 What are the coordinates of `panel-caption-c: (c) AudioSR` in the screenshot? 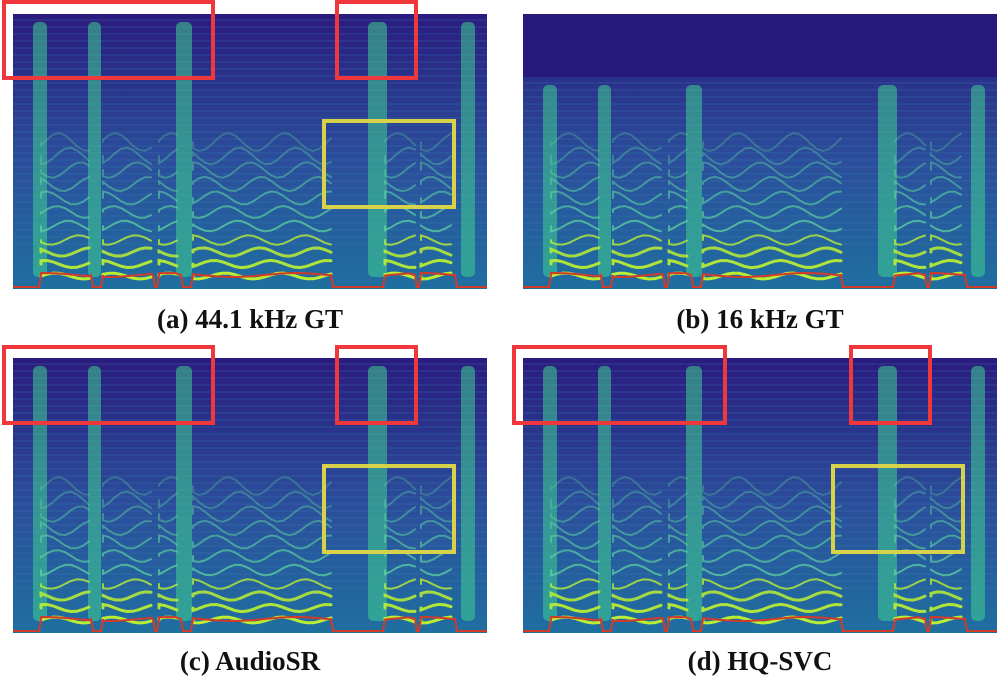 It's located at (250, 661).